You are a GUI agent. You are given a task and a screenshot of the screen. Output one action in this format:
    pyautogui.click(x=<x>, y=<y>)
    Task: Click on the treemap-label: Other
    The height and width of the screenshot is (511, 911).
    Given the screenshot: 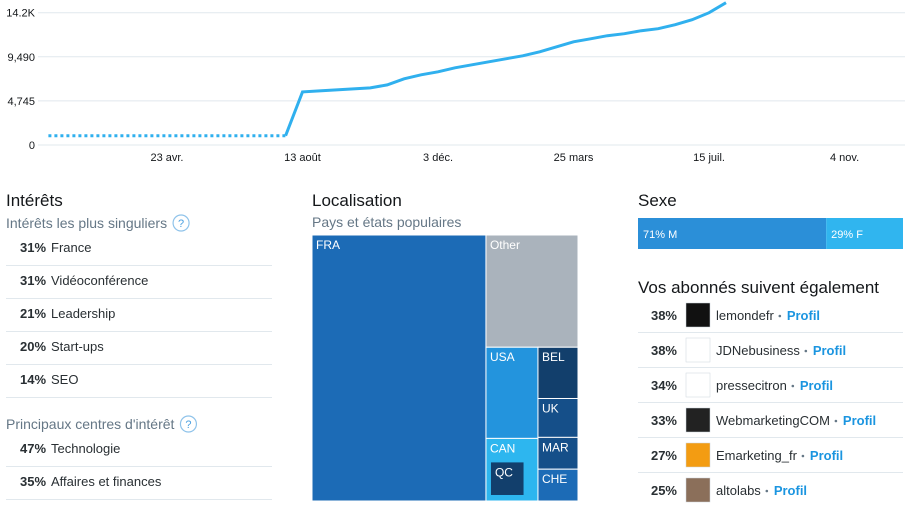 What is the action you would take?
    pyautogui.click(x=505, y=245)
    